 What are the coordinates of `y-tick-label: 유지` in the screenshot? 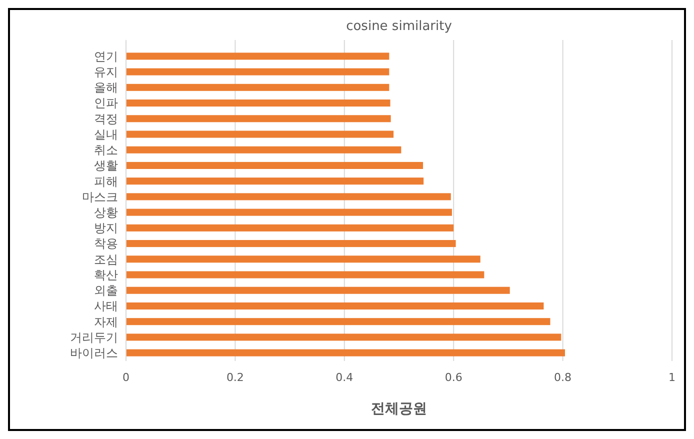 It's located at (106, 72).